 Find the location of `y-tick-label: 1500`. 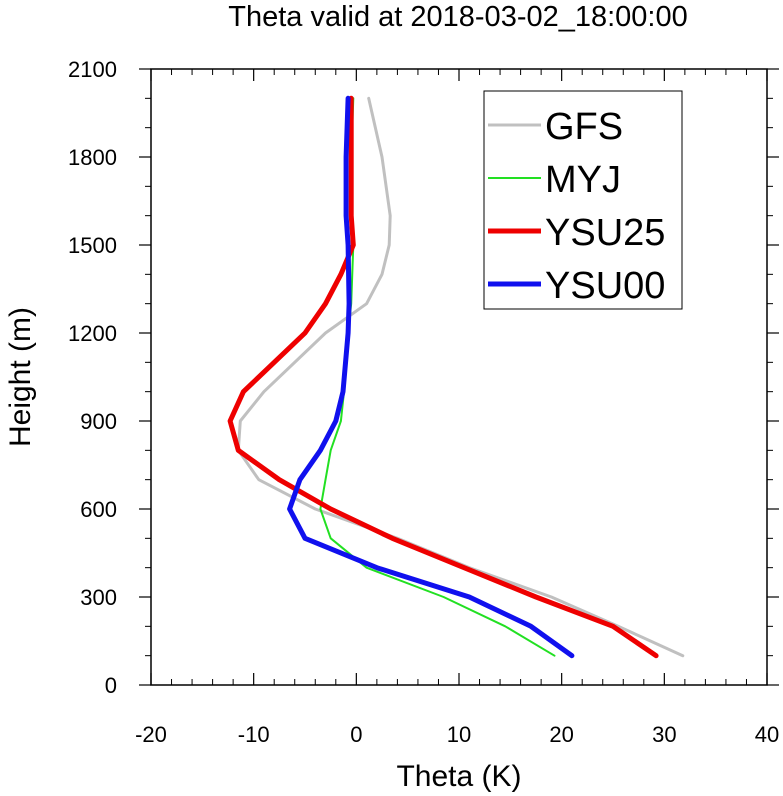

y-tick-label: 1500 is located at coordinates (92, 245).